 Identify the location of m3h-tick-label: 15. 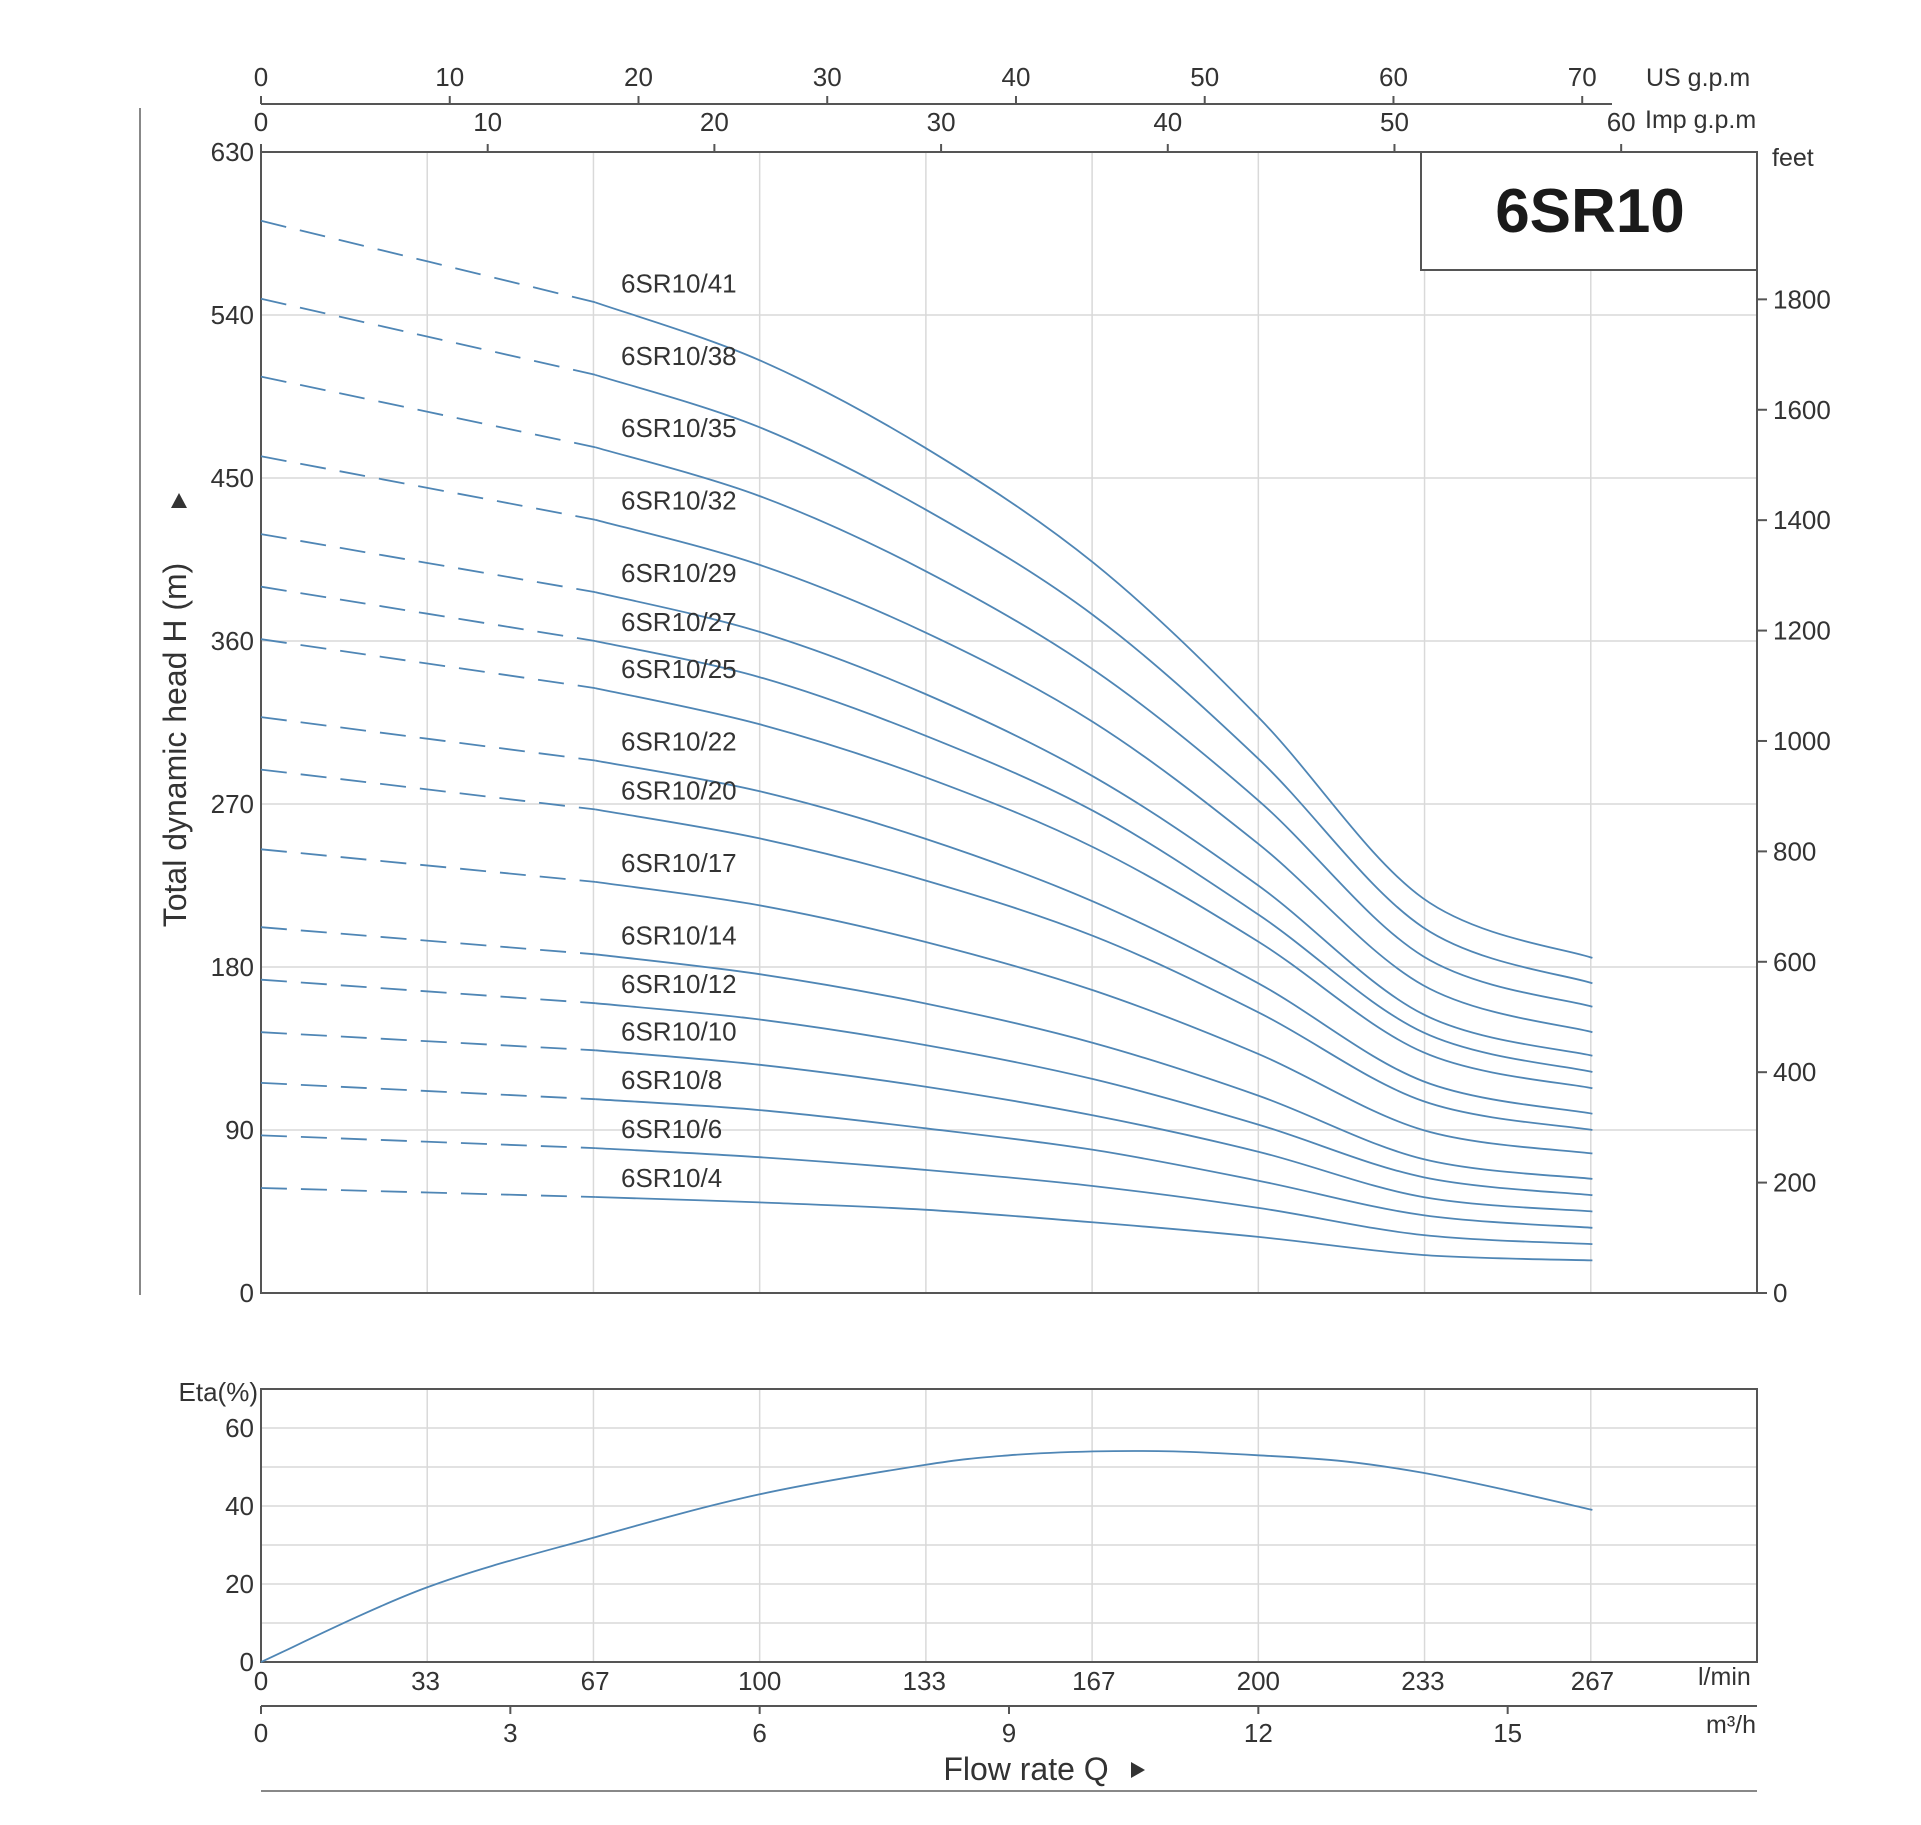
(1507, 1733).